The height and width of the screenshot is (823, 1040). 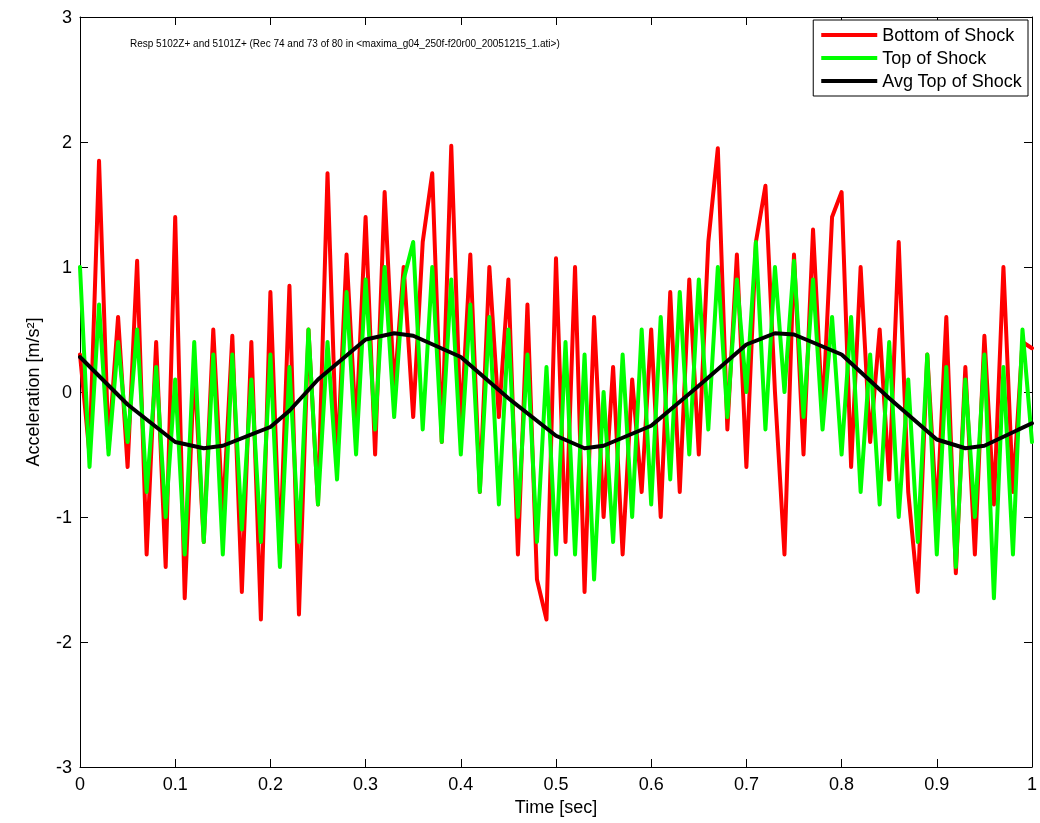 I want to click on y-tick-label: 3, so click(x=66, y=17).